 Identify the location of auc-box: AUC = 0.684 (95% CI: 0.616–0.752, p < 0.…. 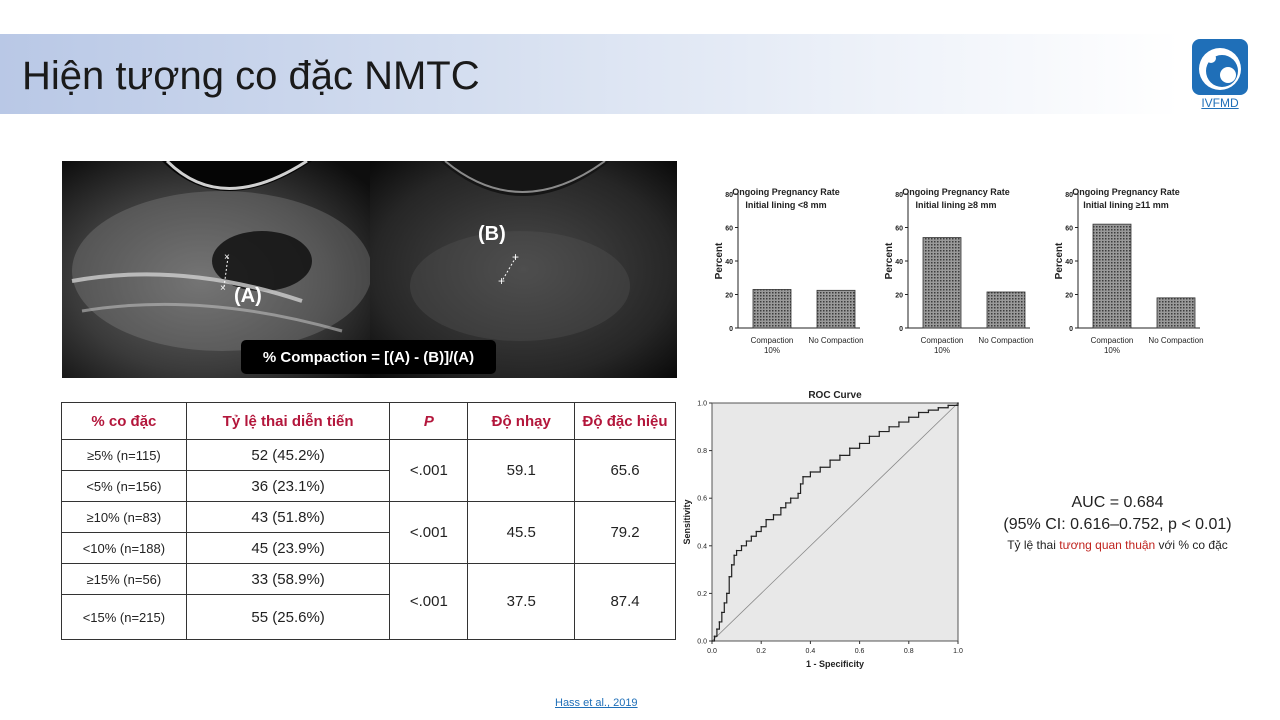
(1117, 523).